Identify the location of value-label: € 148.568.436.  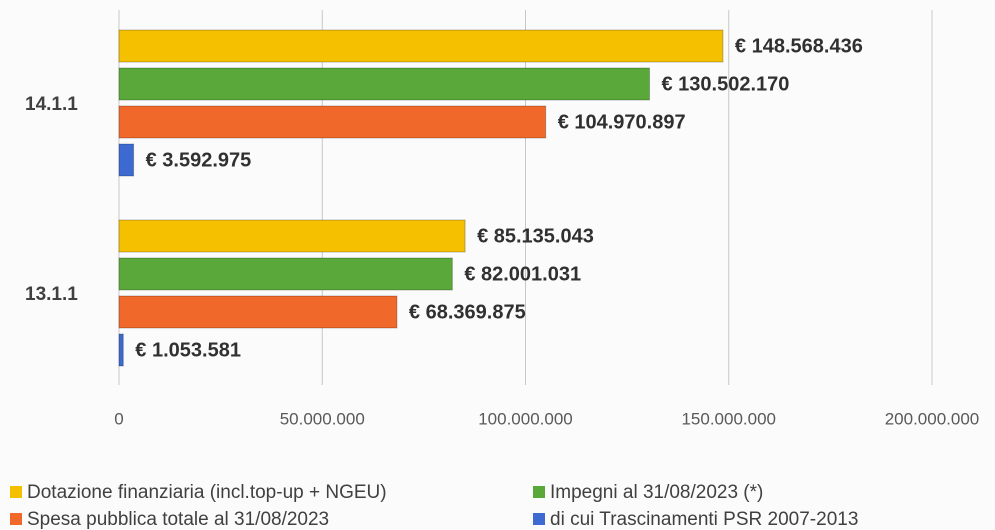
(799, 46).